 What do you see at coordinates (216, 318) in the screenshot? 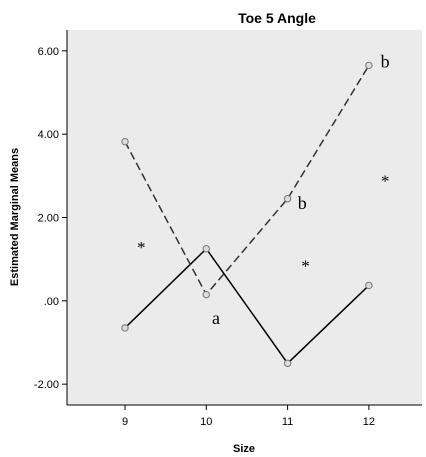
I see `significance-letter: a` at bounding box center [216, 318].